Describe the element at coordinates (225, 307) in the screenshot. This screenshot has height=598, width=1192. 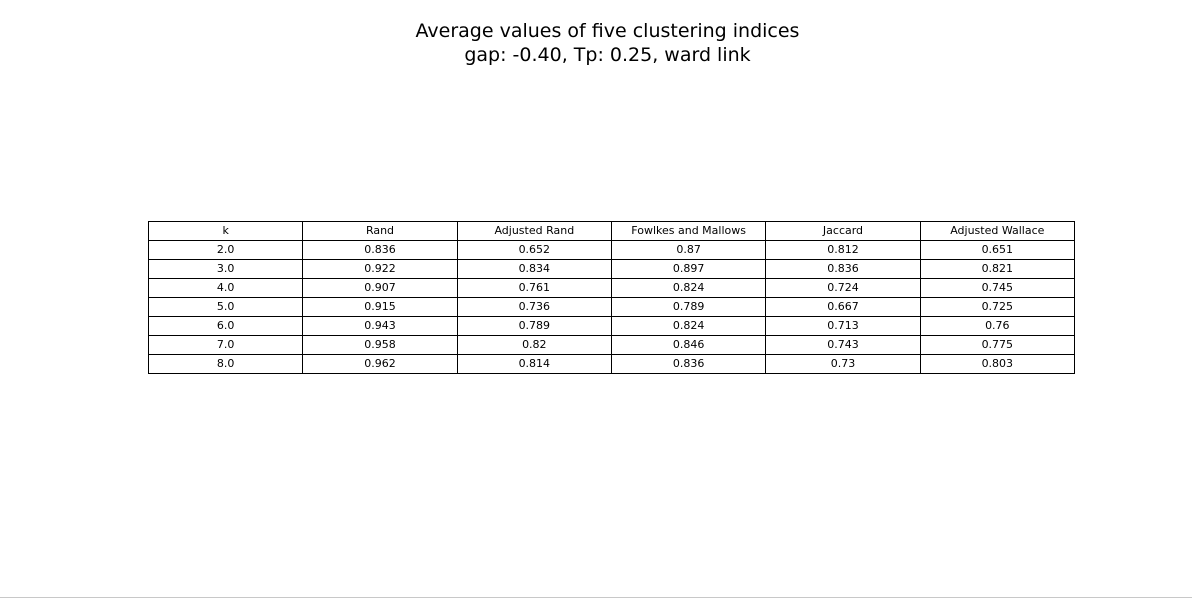
I see `table-cell: 5.0` at that location.